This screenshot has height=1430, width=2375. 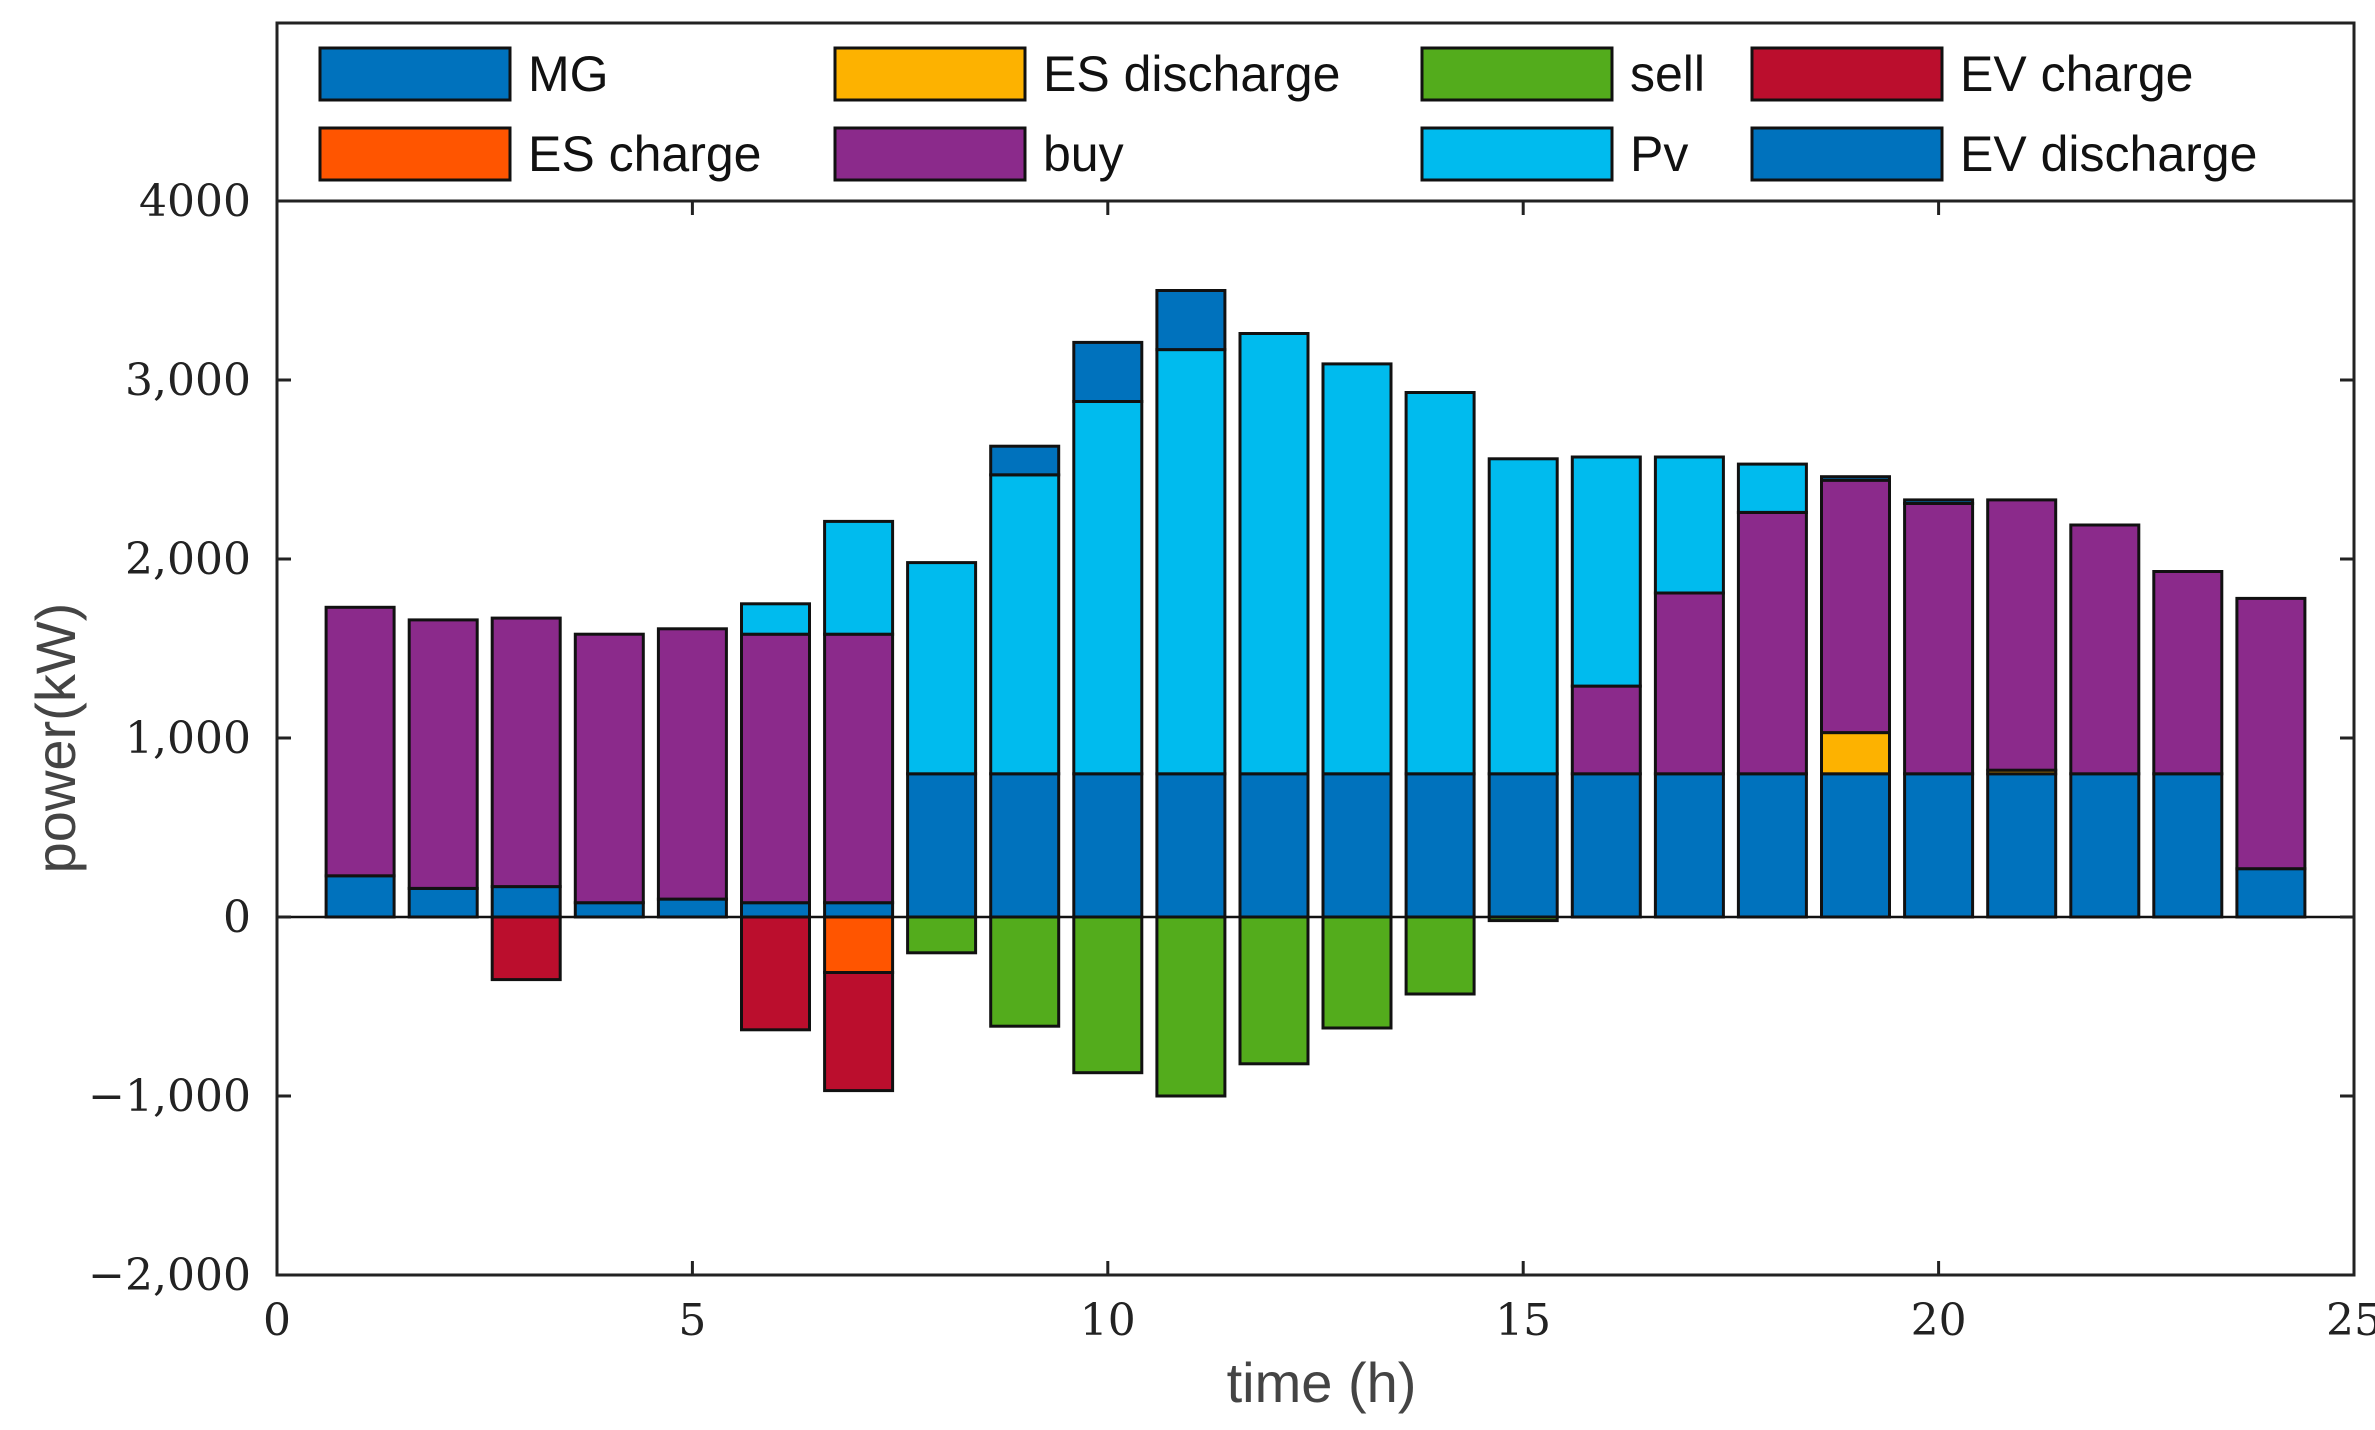 I want to click on legend-swatch-mg, so click(x=415, y=74).